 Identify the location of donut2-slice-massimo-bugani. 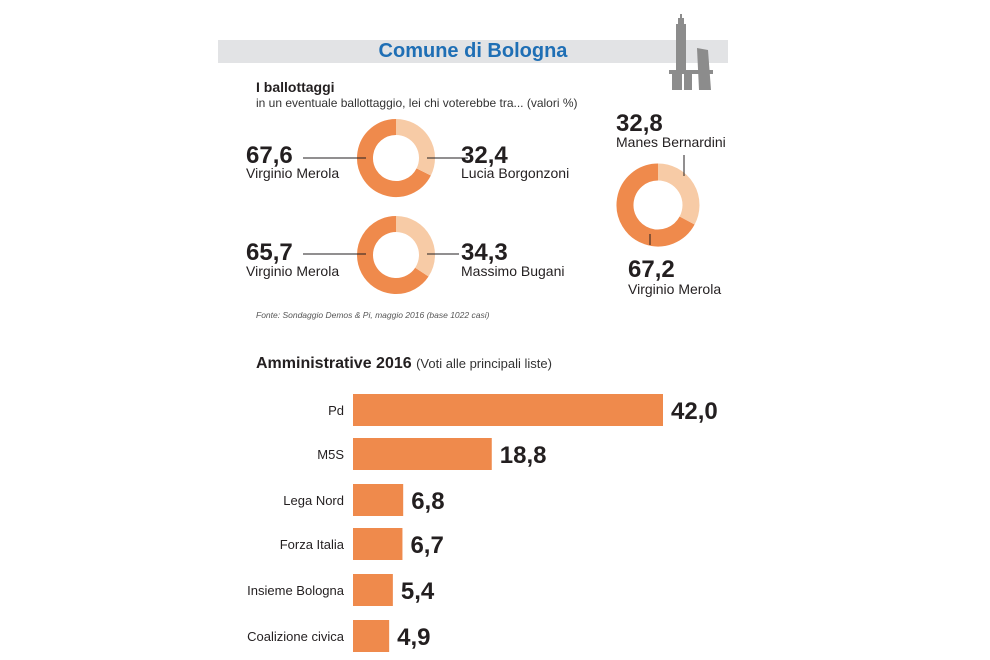
(415, 246).